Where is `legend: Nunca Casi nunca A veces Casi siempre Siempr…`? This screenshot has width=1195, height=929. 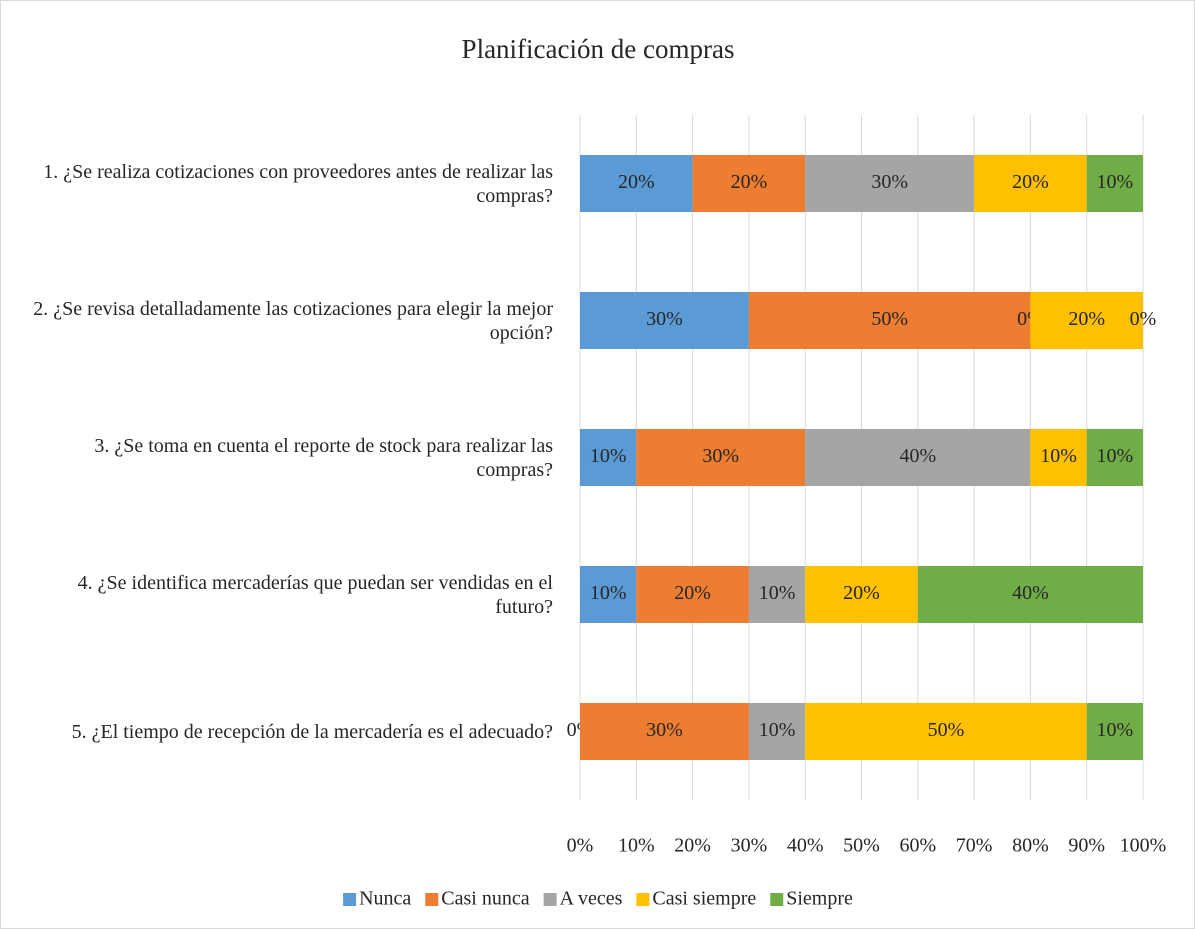 legend: Nunca Casi nunca A veces Casi siempre Siempr… is located at coordinates (598, 899).